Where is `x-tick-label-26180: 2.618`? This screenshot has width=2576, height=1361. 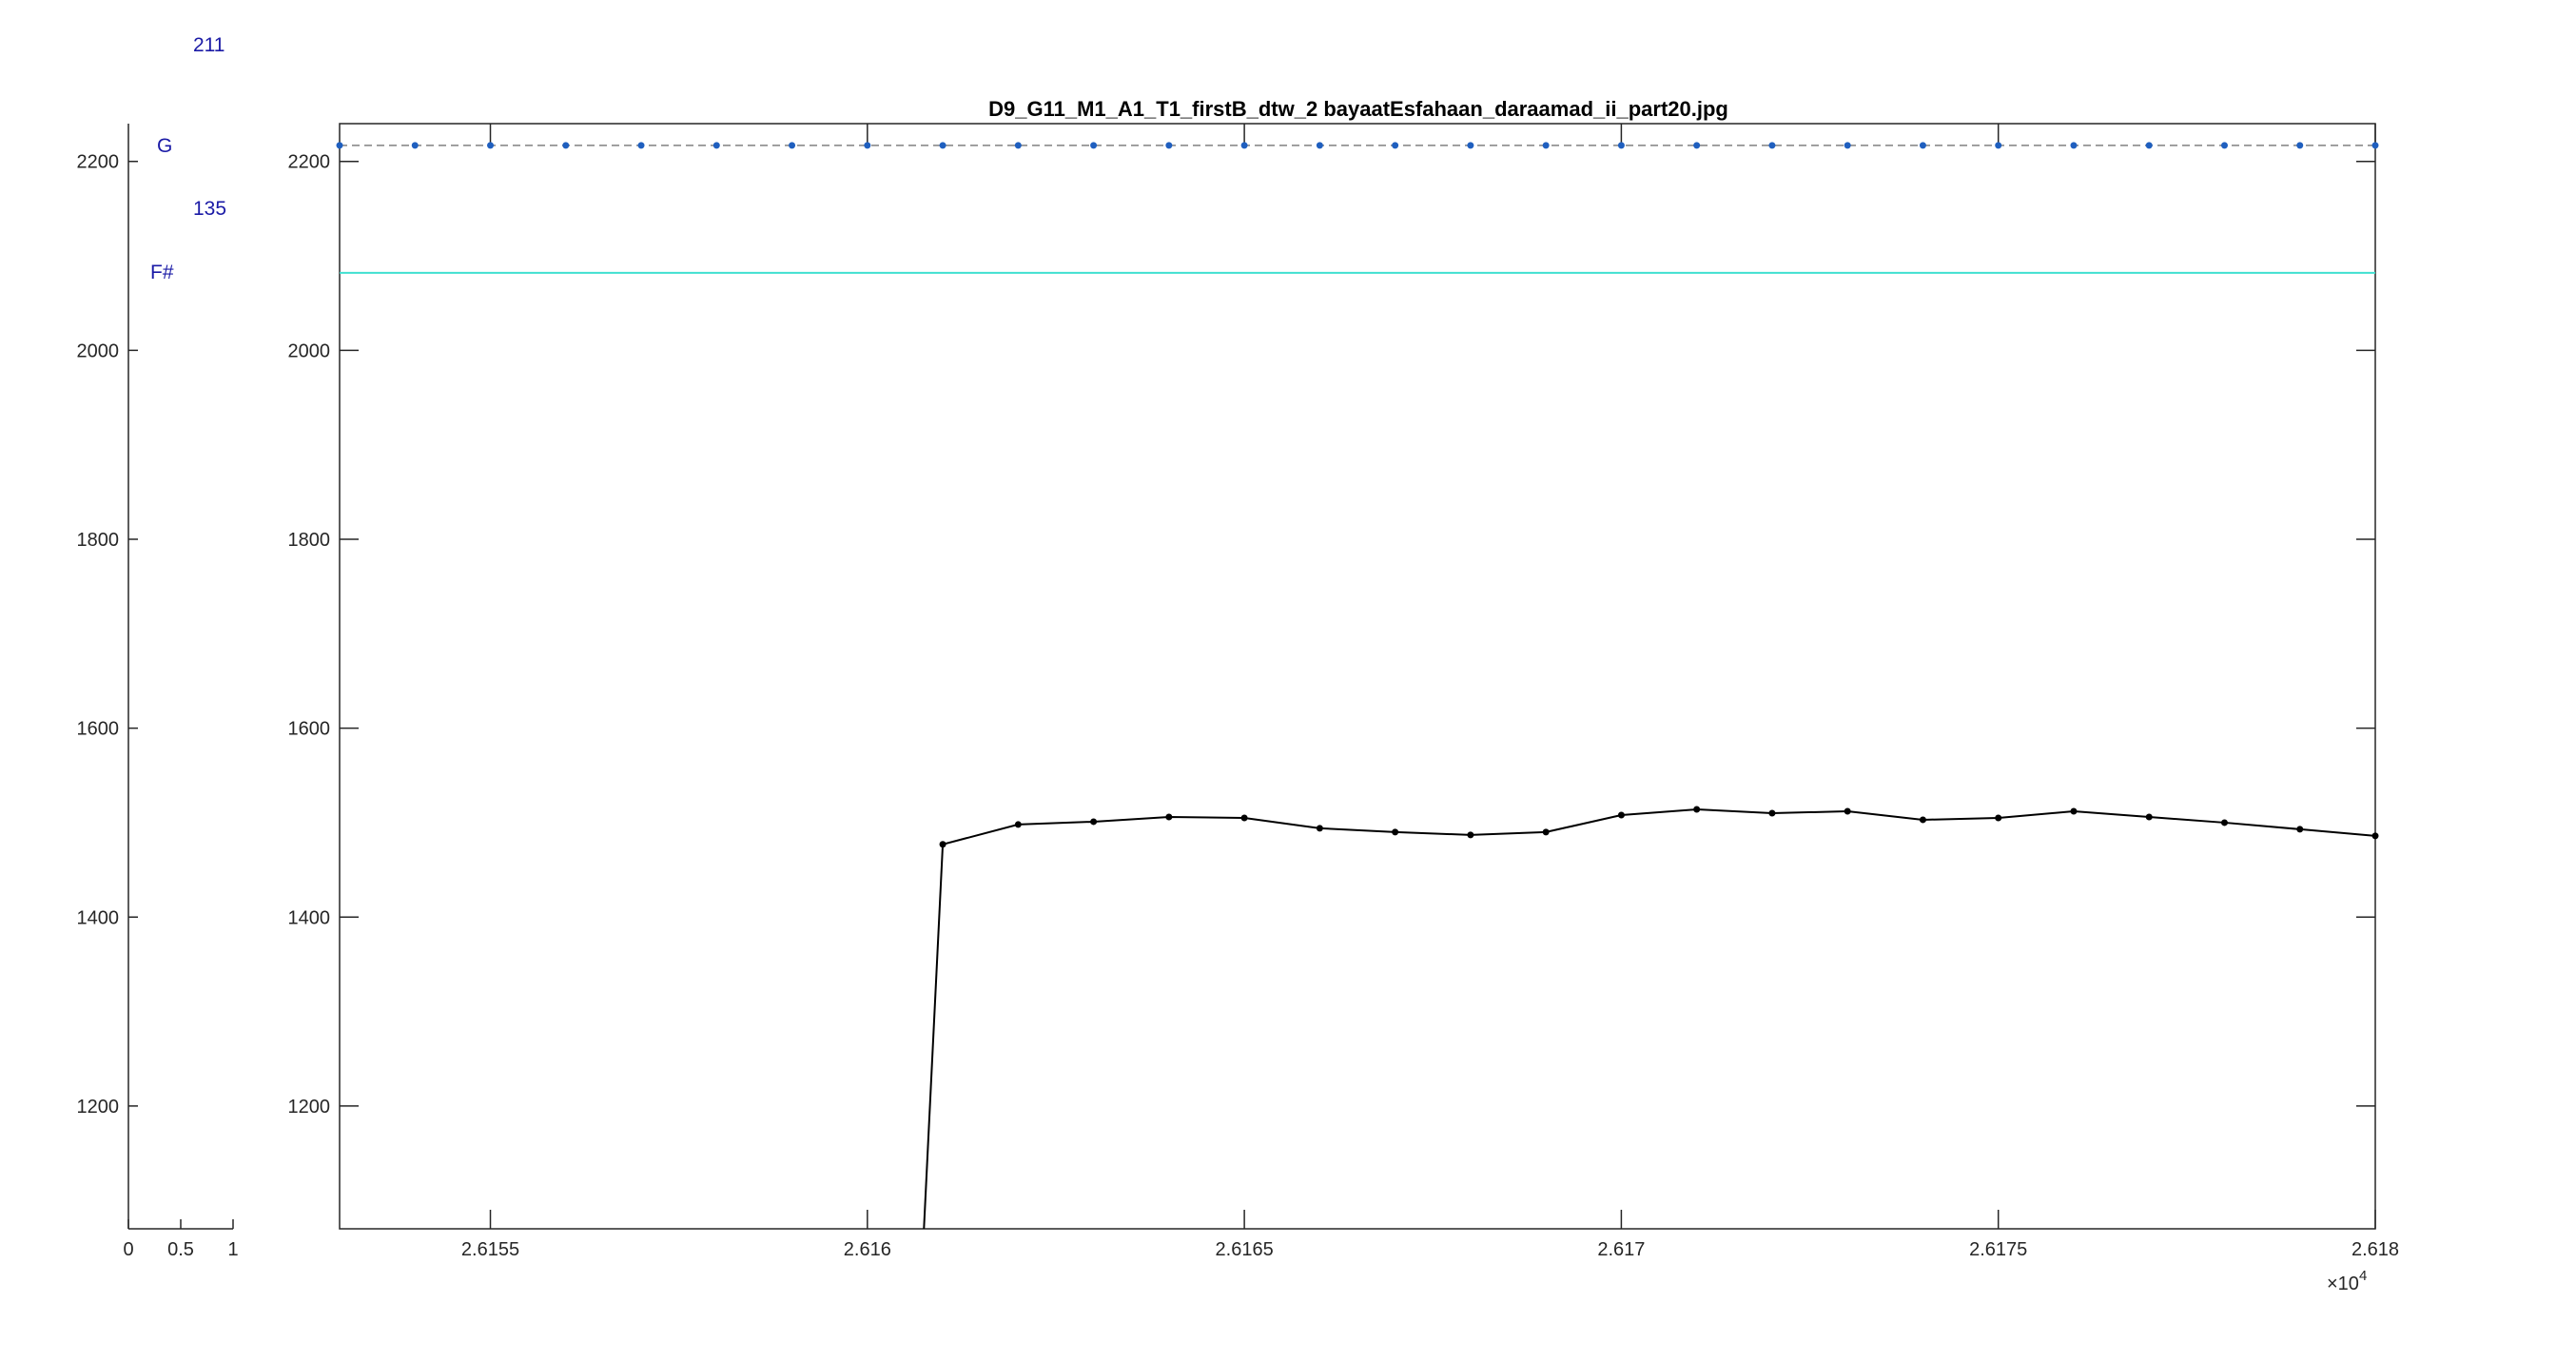
x-tick-label-26180: 2.618 is located at coordinates (2375, 1249).